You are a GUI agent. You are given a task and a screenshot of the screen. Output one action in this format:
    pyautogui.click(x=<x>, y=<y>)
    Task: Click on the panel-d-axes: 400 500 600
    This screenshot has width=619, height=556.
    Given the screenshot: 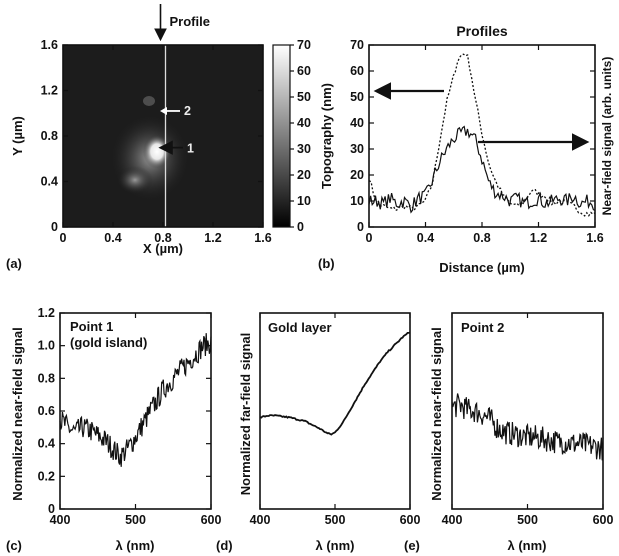 What is the action you would take?
    pyautogui.click(x=335, y=420)
    